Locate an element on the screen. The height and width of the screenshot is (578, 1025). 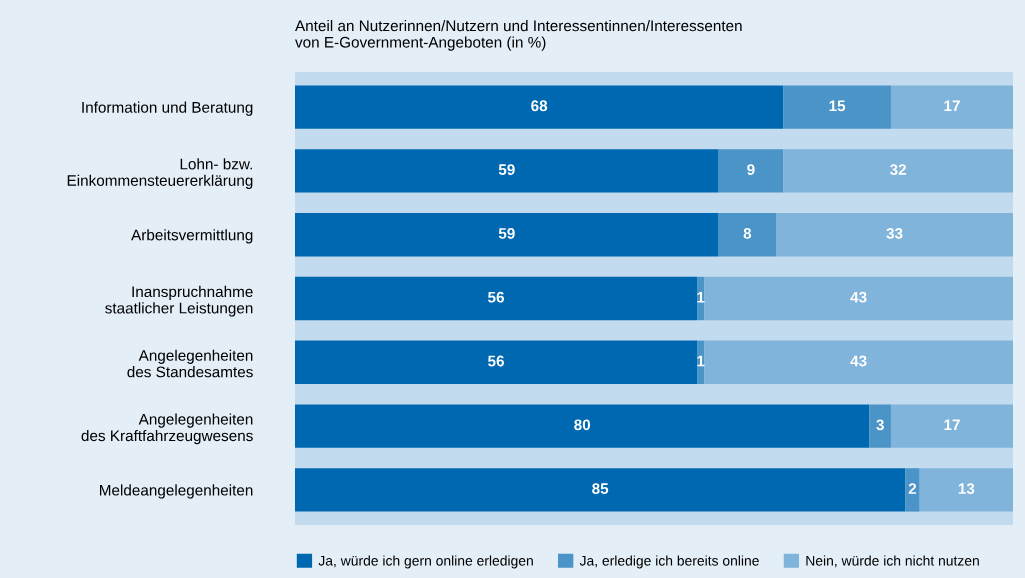
data-label: 8 is located at coordinates (747, 233).